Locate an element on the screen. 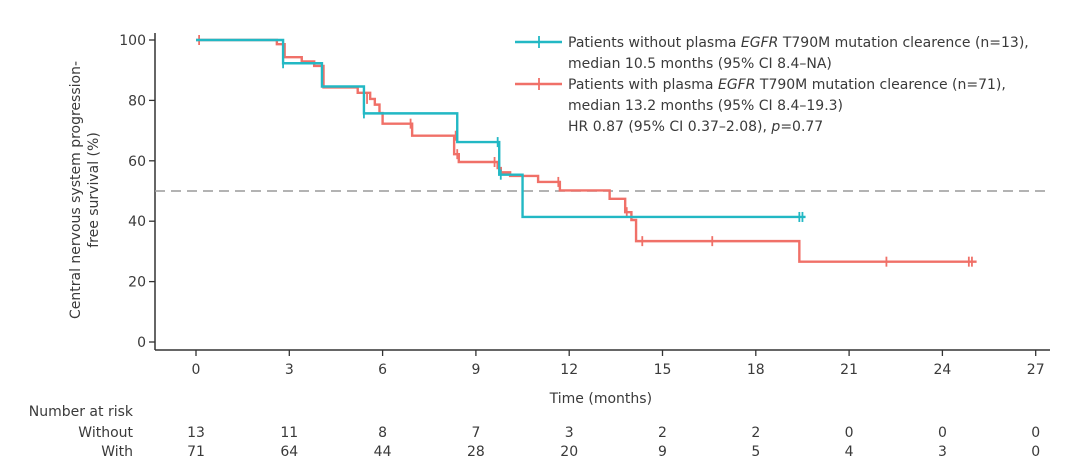 This screenshot has width=1080, height=474. legend-text-without-italic-part: EGFR is located at coordinates (759, 43).